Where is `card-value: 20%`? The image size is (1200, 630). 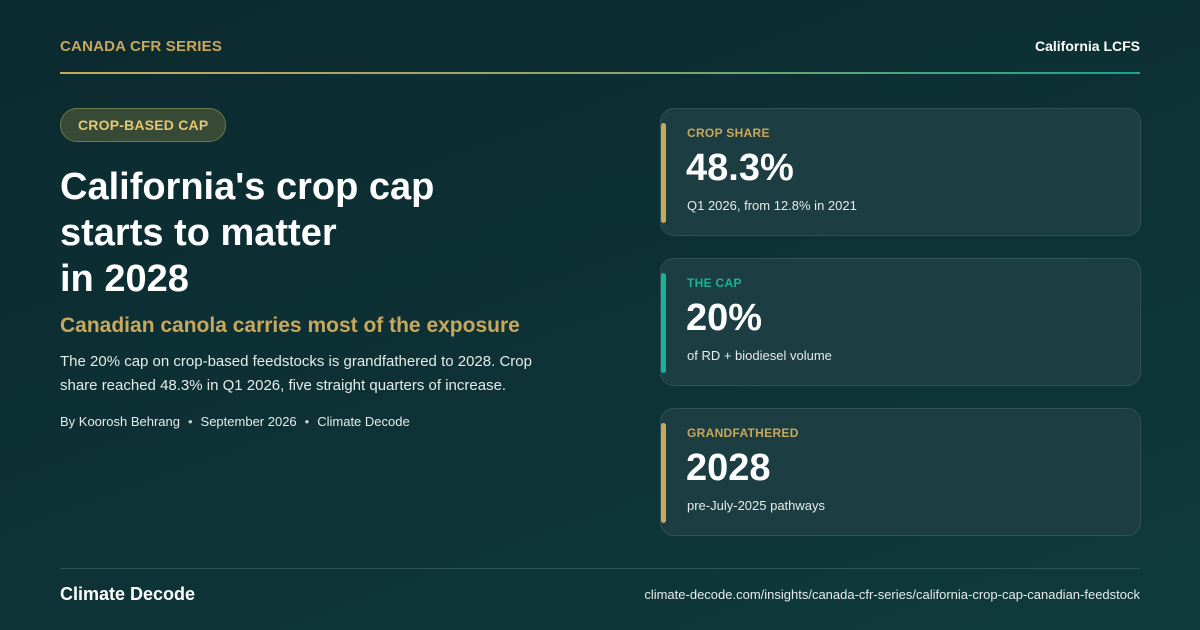 card-value: 20% is located at coordinates (724, 318).